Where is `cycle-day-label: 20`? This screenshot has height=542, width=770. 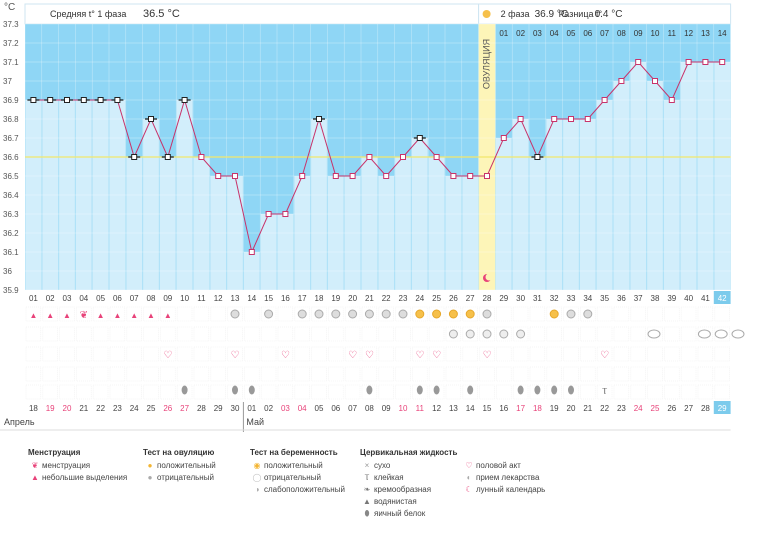 cycle-day-label: 20 is located at coordinates (352, 298).